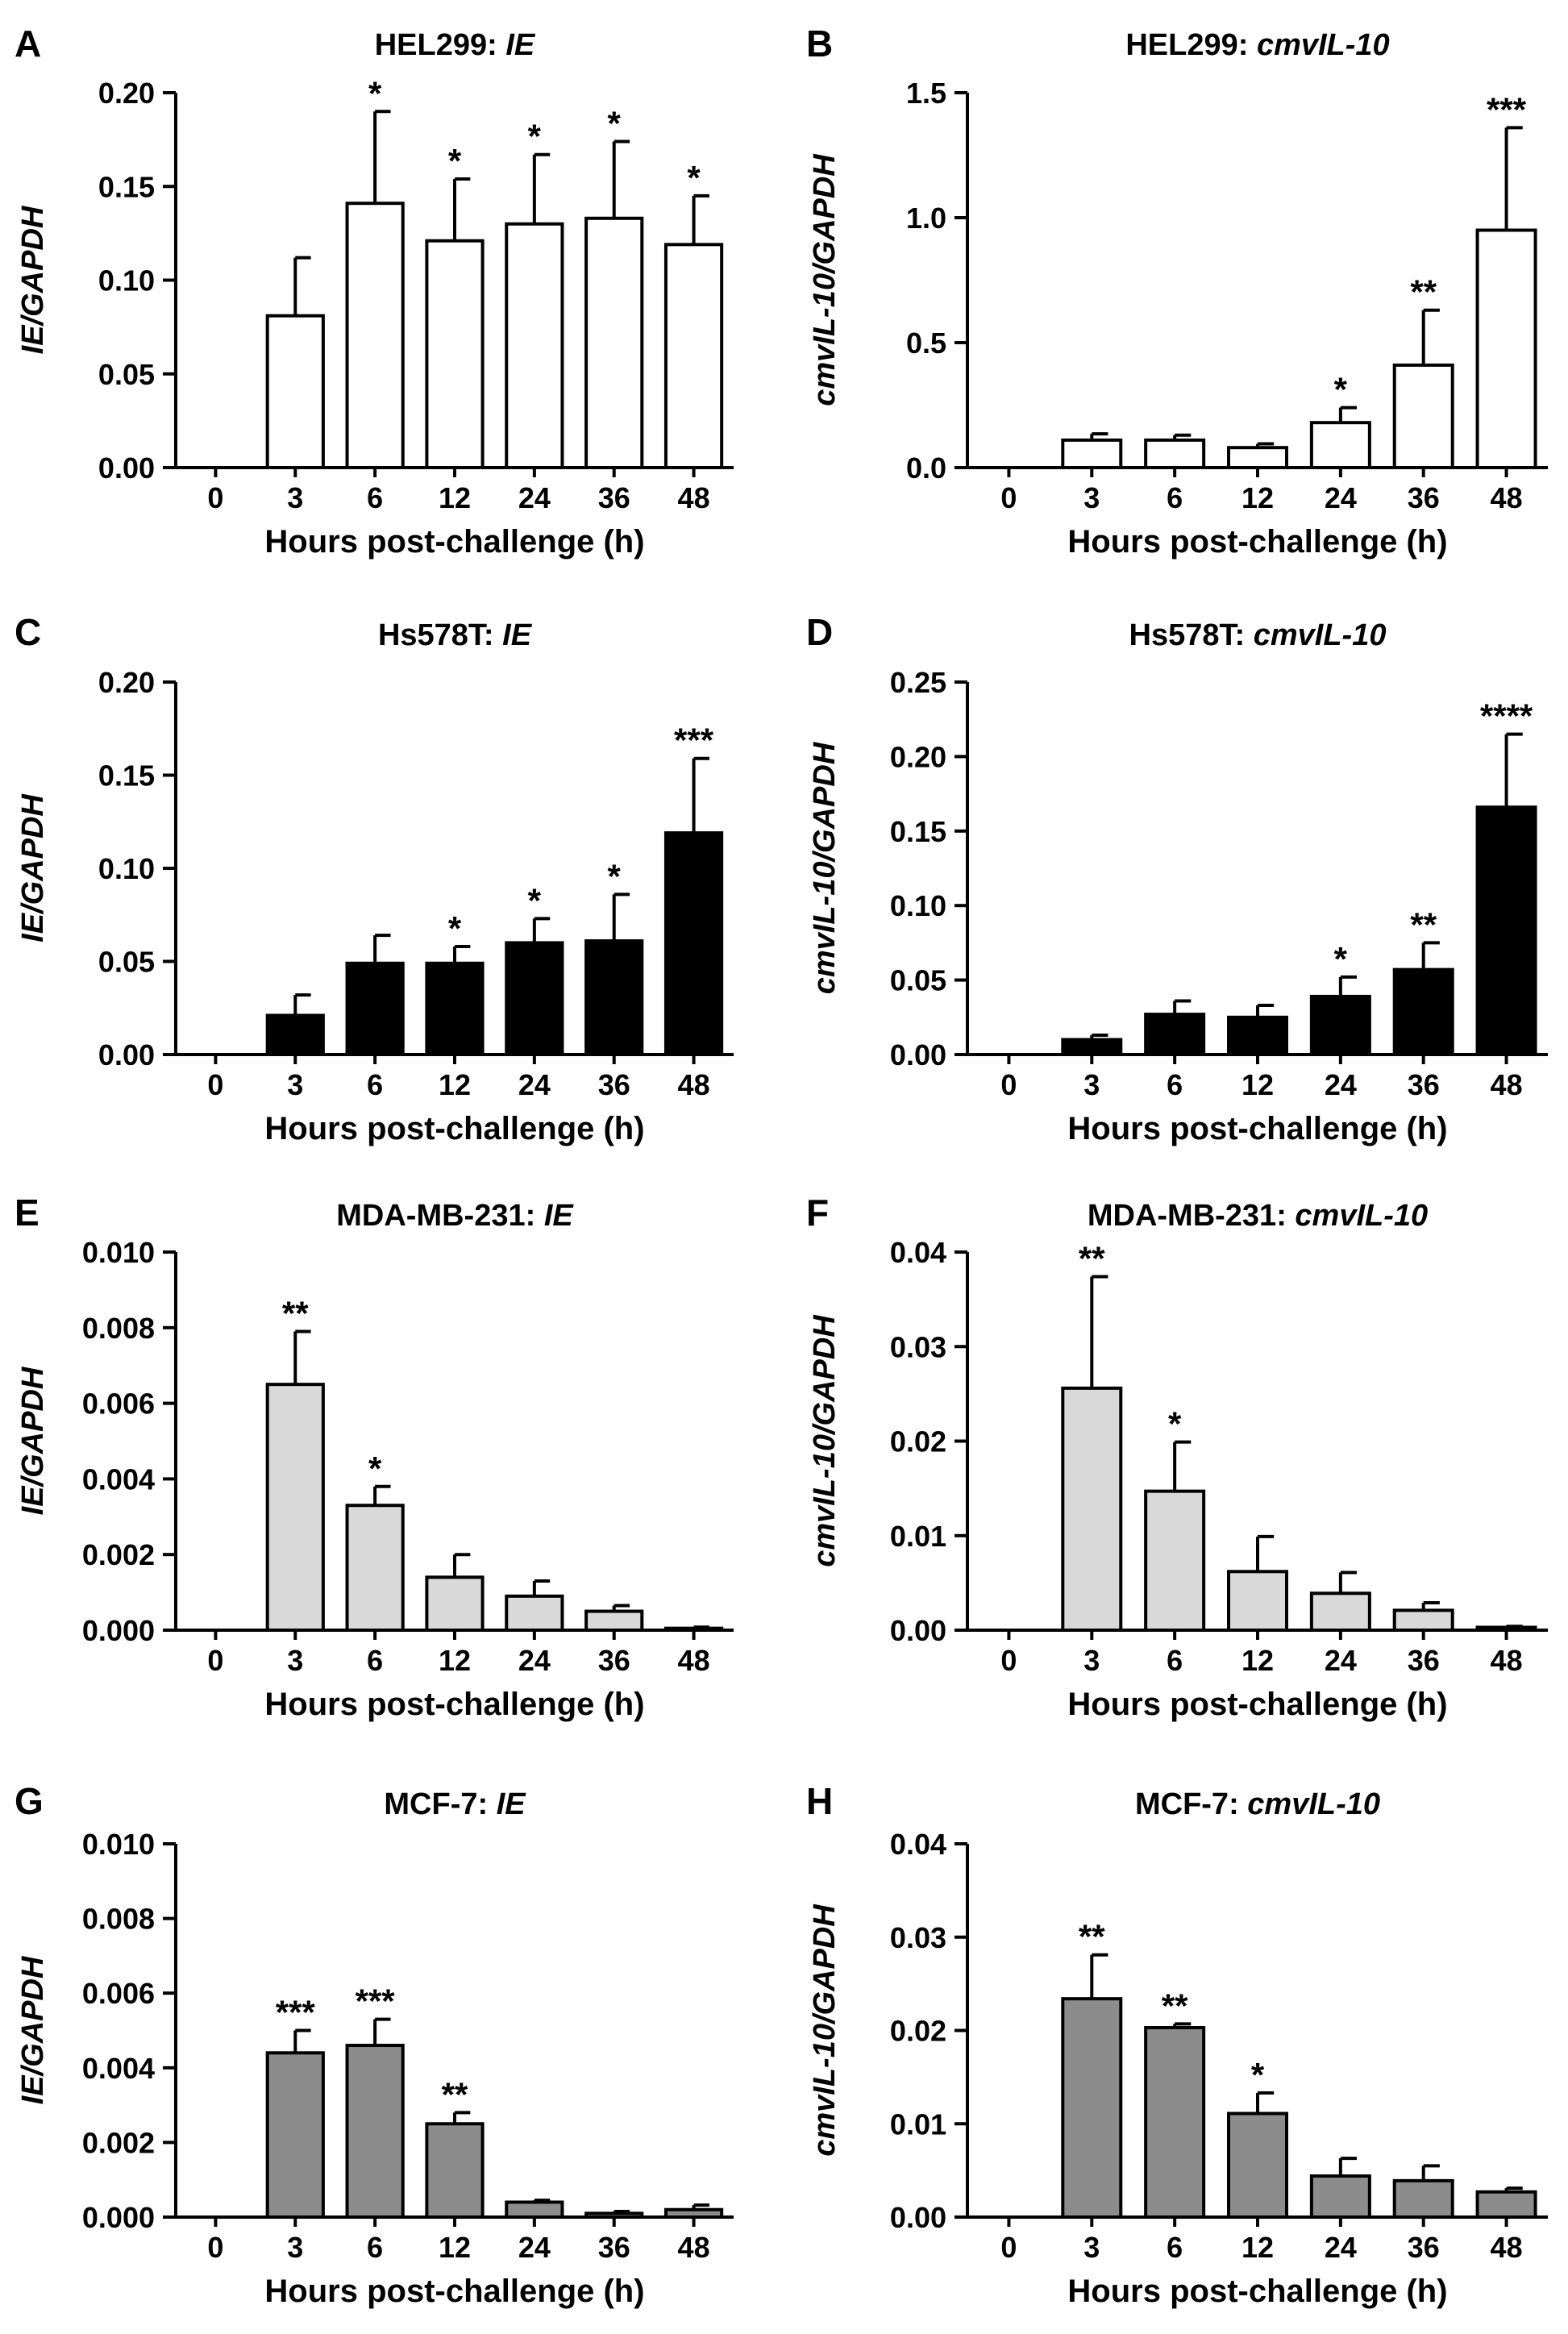 The width and height of the screenshot is (1568, 2334). I want to click on y-tick-label: 1.5, so click(926, 93).